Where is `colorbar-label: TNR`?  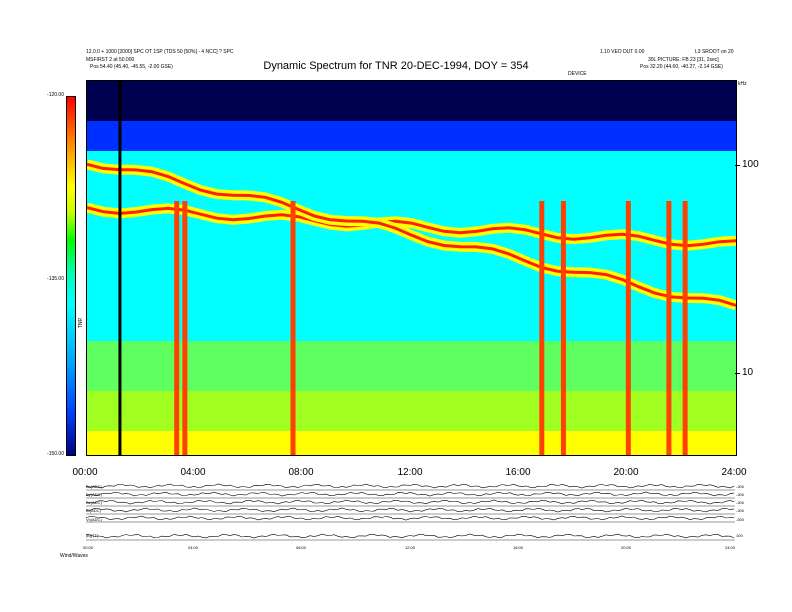 colorbar-label: TNR is located at coordinates (81, 323).